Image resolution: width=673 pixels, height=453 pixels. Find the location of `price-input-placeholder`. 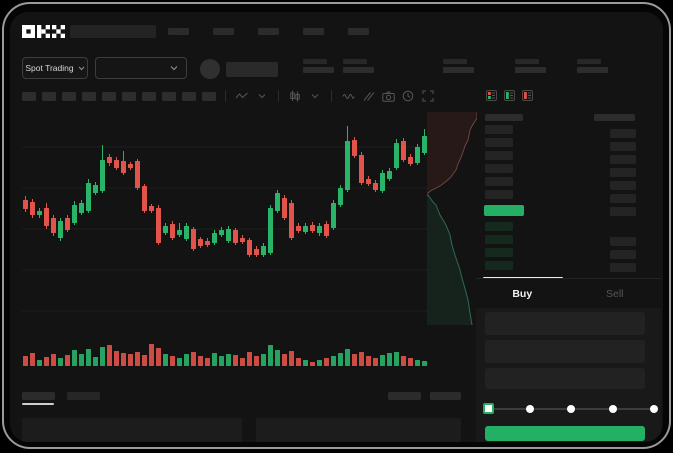

price-input-placeholder is located at coordinates (565, 323).